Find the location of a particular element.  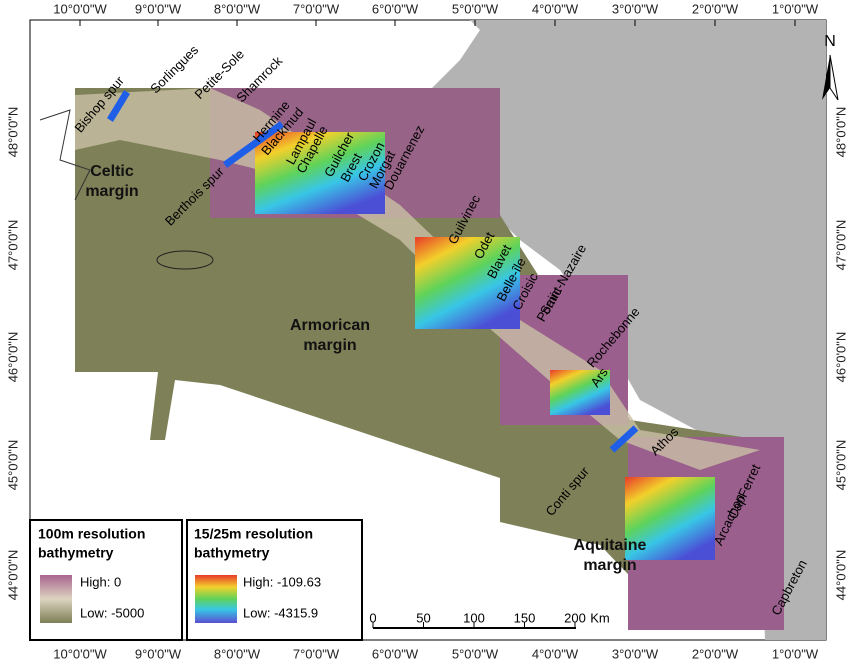

scale-label: 100 is located at coordinates (474, 617).